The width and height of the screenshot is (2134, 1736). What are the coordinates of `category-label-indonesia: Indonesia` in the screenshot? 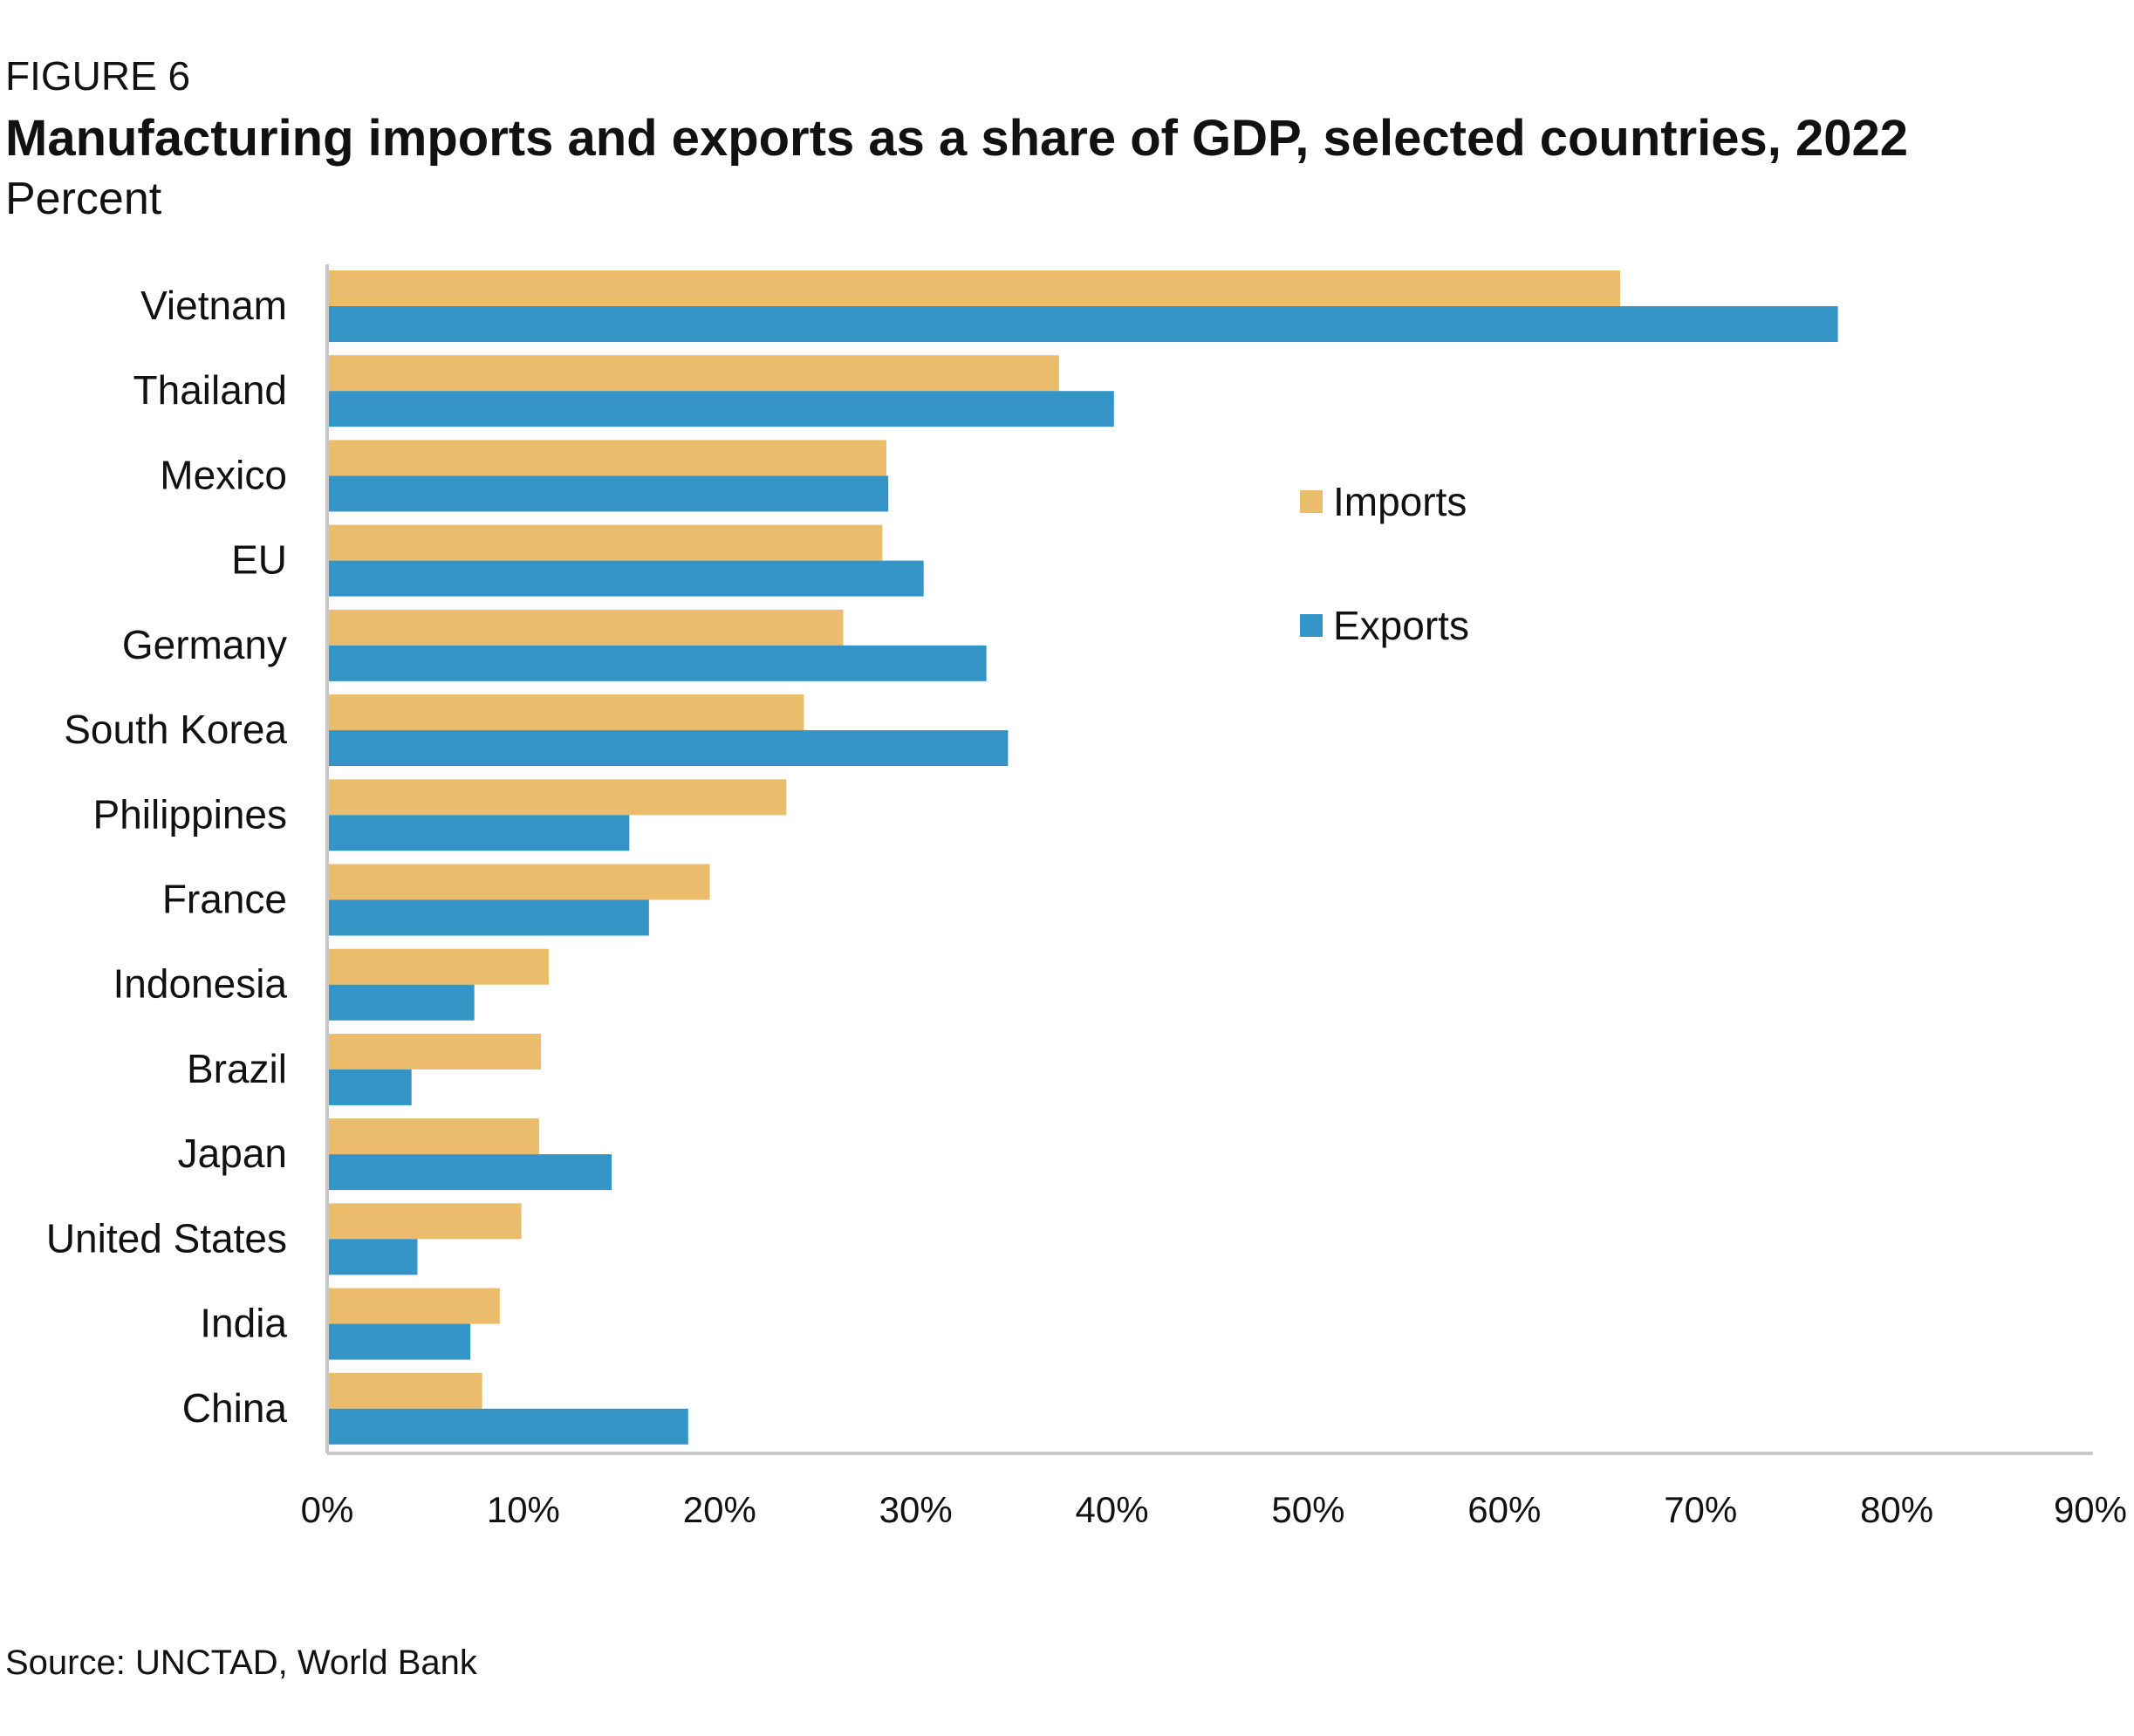 It's located at (200, 984).